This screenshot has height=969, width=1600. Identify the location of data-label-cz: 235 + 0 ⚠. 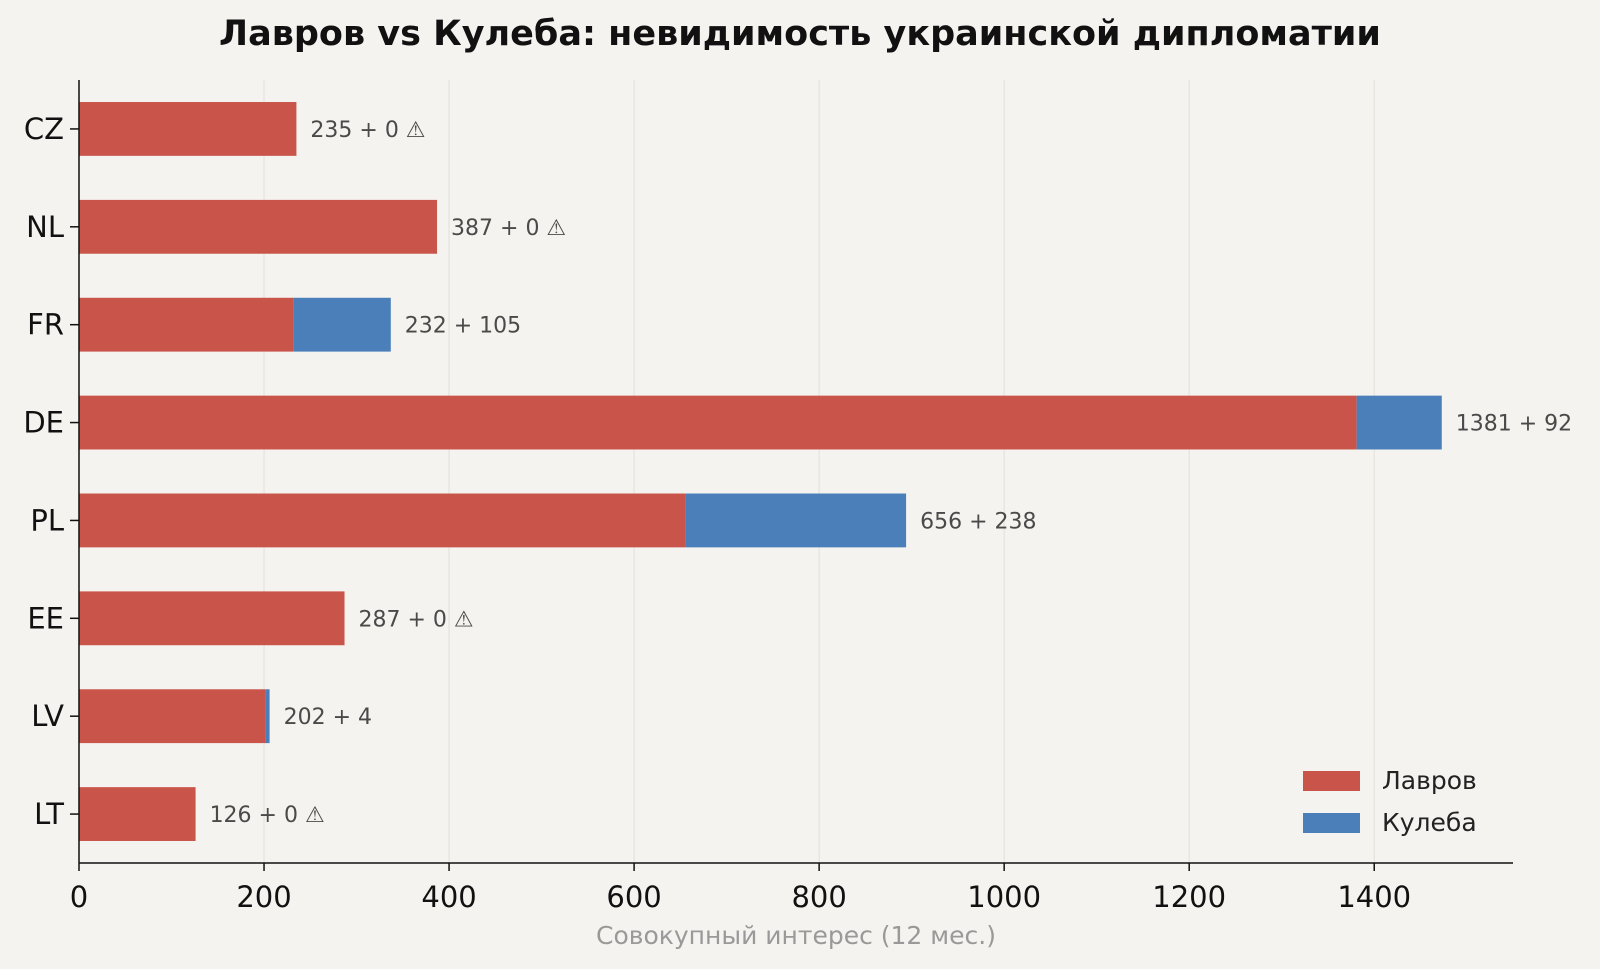
(367, 130).